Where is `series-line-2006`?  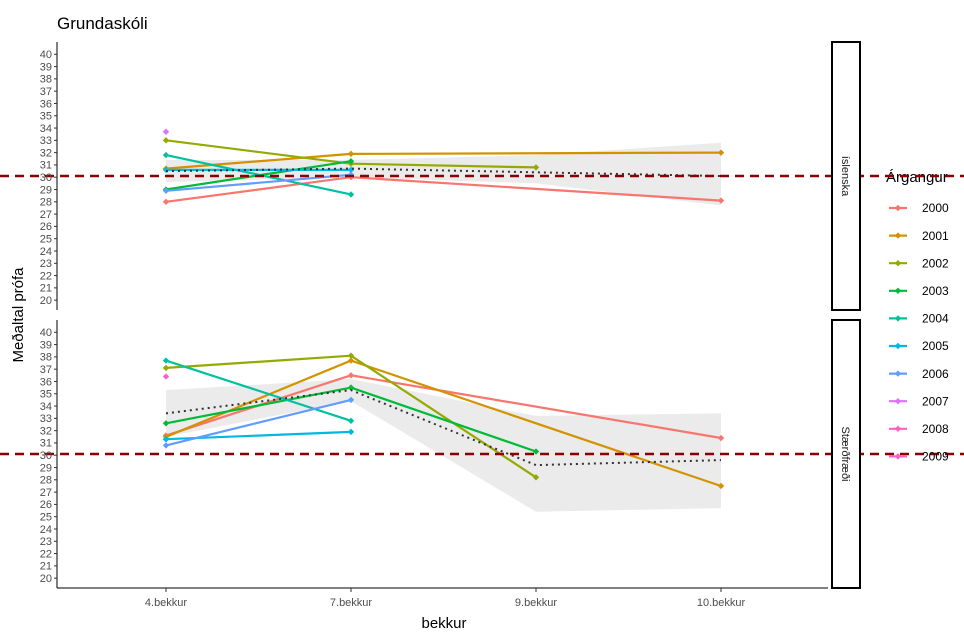 series-line-2006 is located at coordinates (258, 182).